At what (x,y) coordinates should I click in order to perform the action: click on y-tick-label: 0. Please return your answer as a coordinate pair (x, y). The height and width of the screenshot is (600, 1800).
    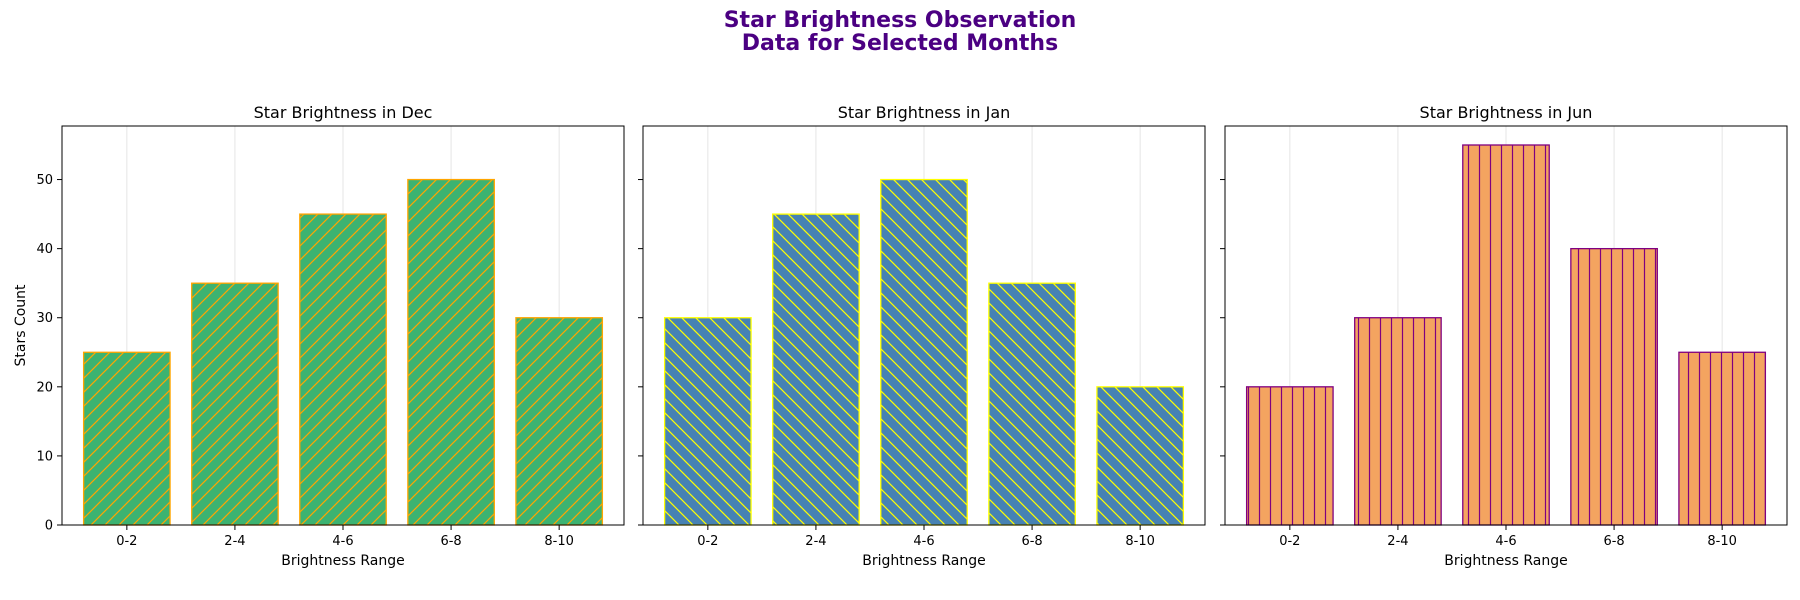
    Looking at the image, I should click on (49, 526).